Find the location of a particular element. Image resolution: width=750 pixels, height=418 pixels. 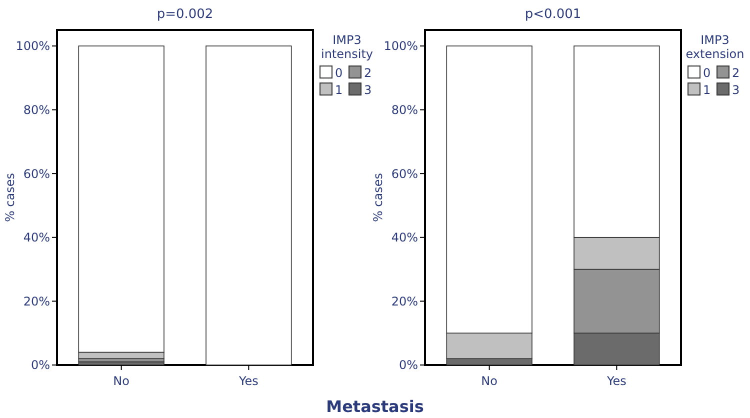

legend-title: IMP3 intensity is located at coordinates (347, 47).